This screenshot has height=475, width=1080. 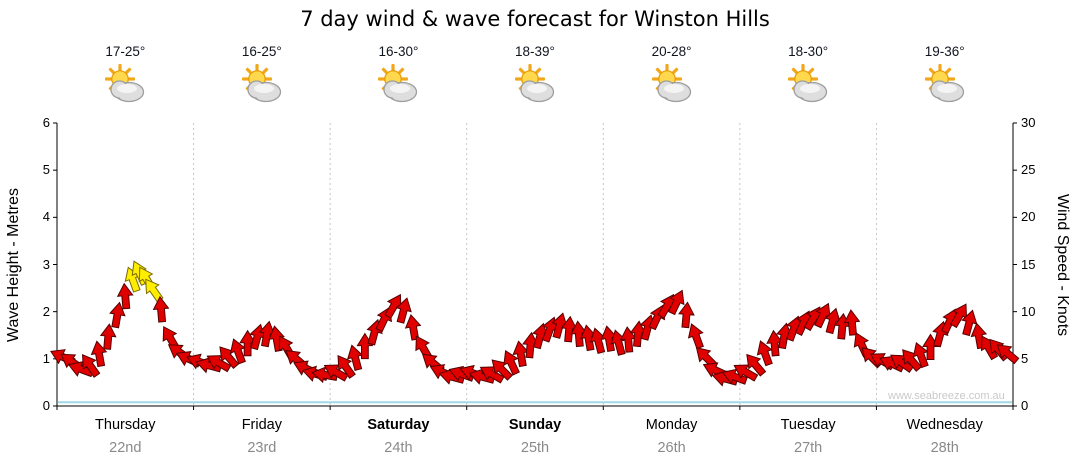 What do you see at coordinates (46, 122) in the screenshot?
I see `left-tick-label: 6` at bounding box center [46, 122].